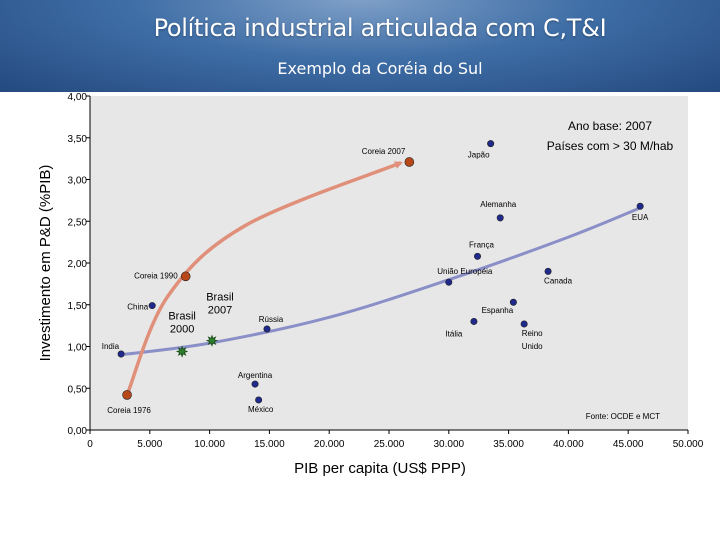 The height and width of the screenshot is (540, 720). Describe the element at coordinates (380, 68) in the screenshot. I see `slide-subtitle: Exemplo da Coréia do Sul` at that location.